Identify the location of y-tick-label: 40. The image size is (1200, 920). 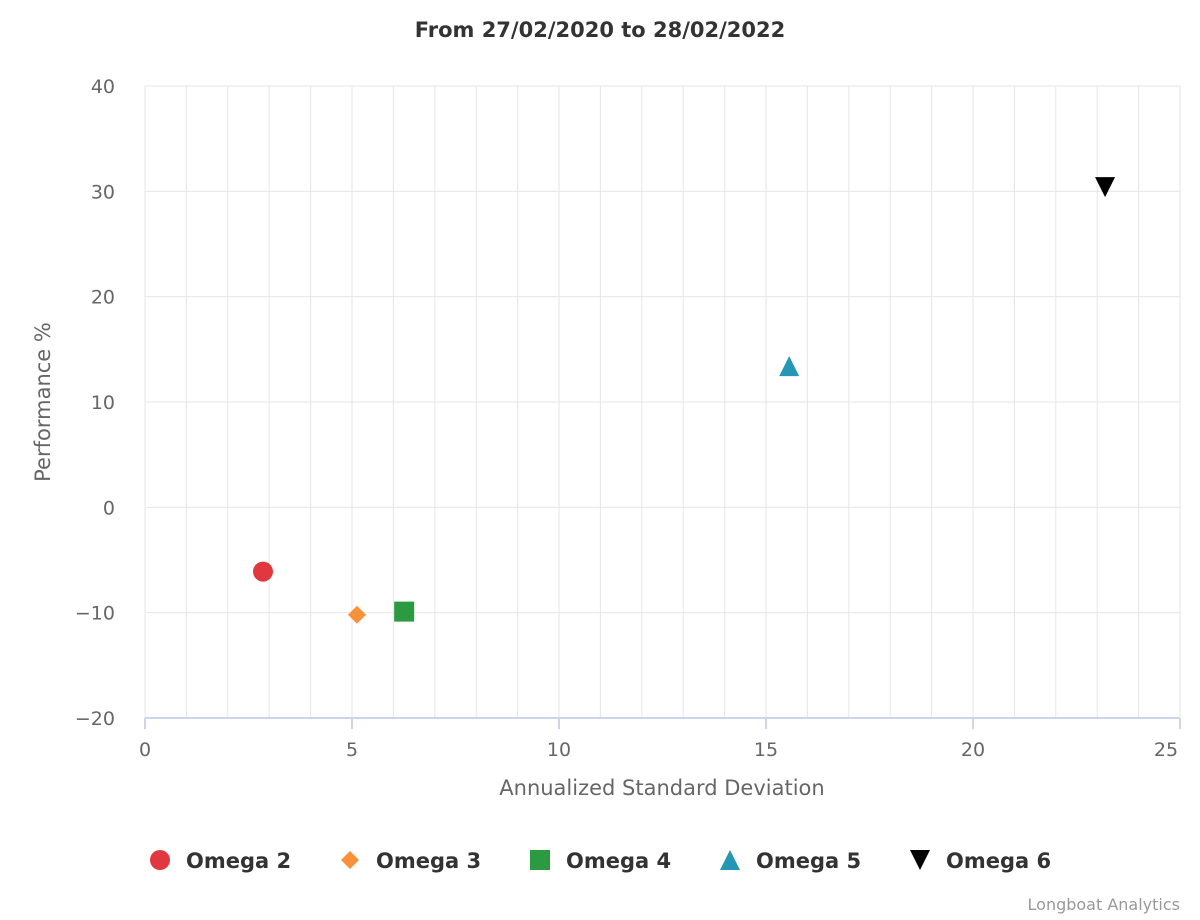
(103, 87).